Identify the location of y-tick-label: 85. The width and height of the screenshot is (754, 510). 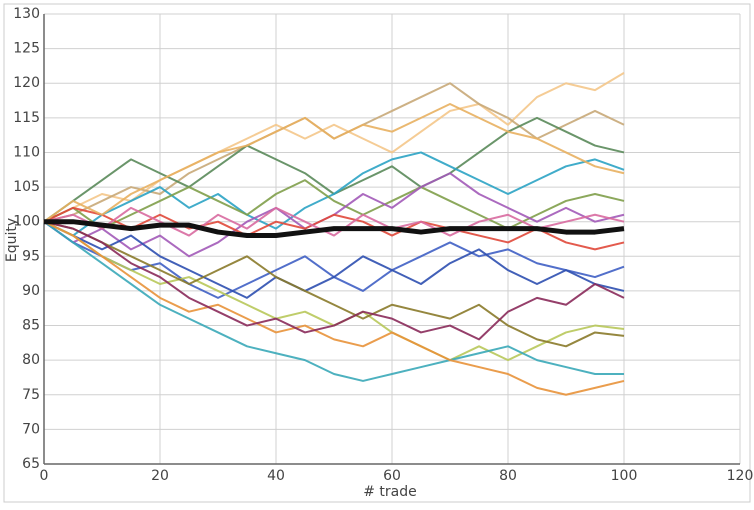
(31, 326).